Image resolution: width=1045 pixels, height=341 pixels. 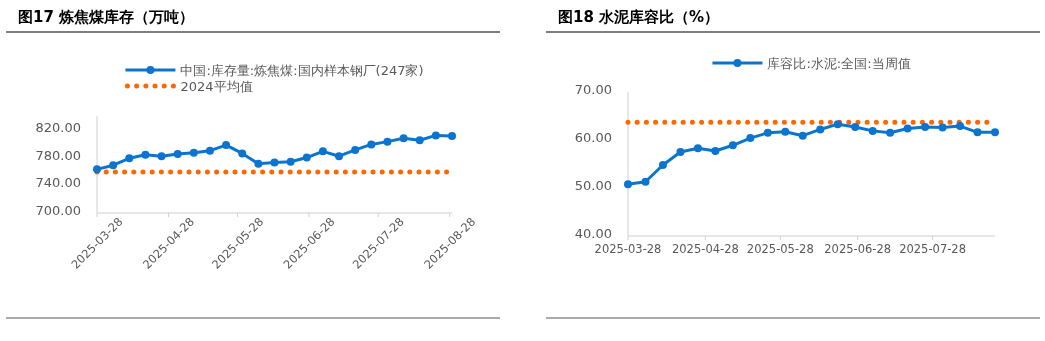 What do you see at coordinates (58, 128) in the screenshot?
I see `y-tick-label: 820.00` at bounding box center [58, 128].